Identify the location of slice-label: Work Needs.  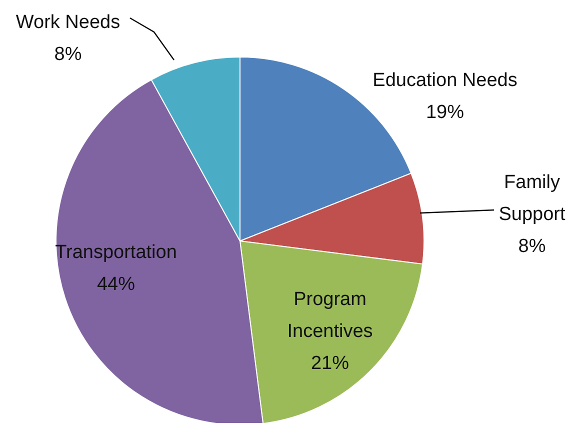
(68, 22).